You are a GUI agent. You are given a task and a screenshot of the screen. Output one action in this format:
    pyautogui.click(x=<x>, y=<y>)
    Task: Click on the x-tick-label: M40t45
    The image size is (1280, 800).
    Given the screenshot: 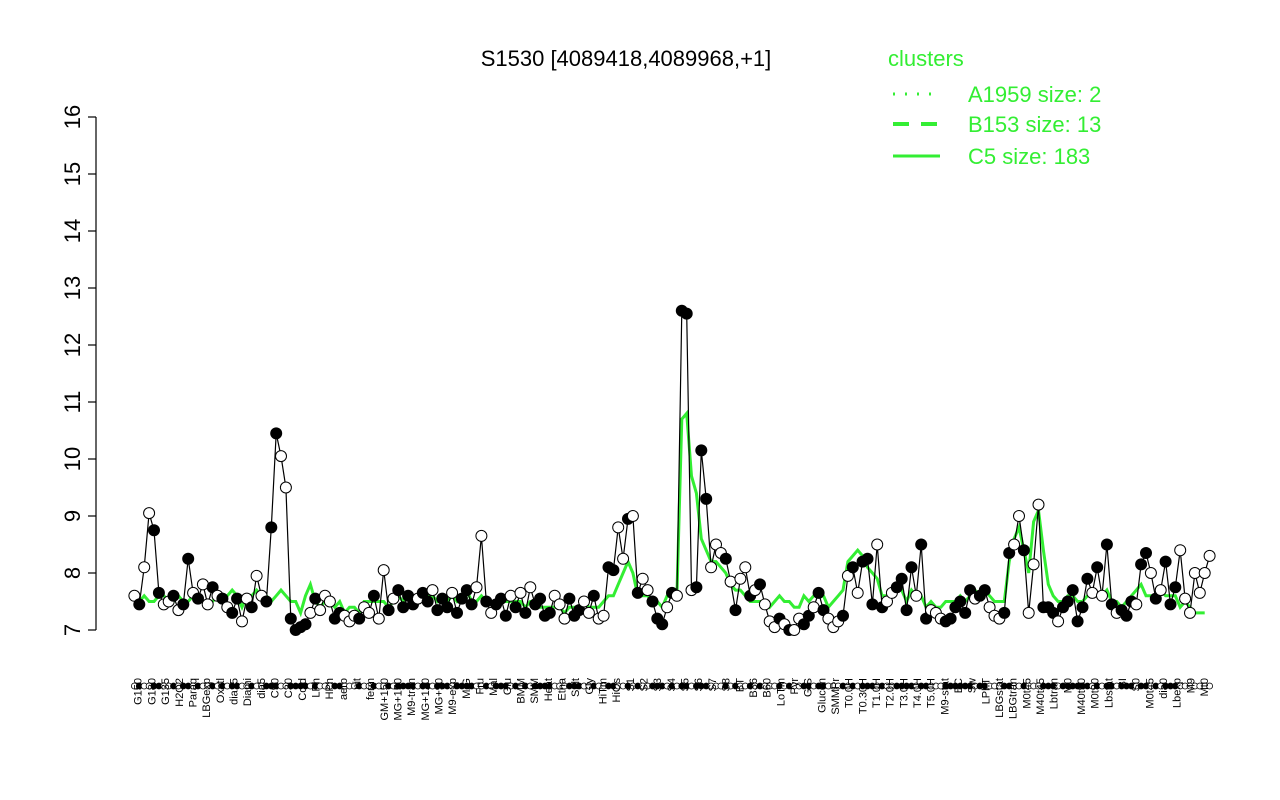 What is the action you would take?
    pyautogui.click(x=1041, y=696)
    